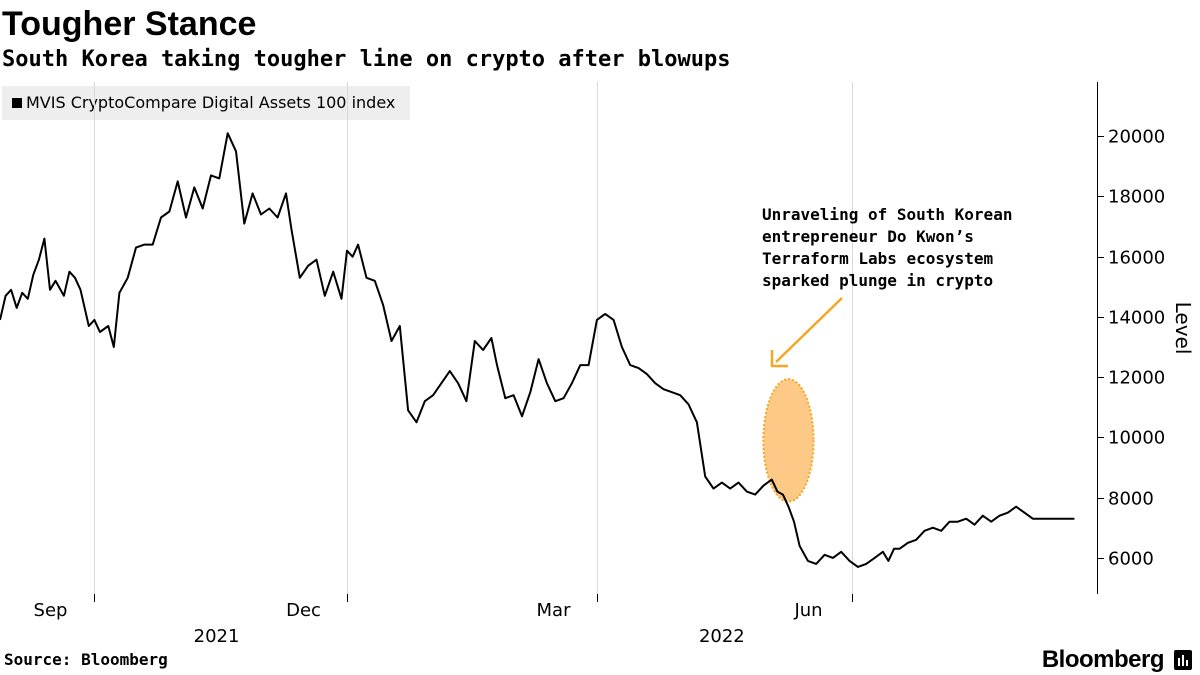 Image resolution: width=1200 pixels, height=675 pixels. Describe the element at coordinates (1131, 559) in the screenshot. I see `y-tick-label: 6000` at that location.